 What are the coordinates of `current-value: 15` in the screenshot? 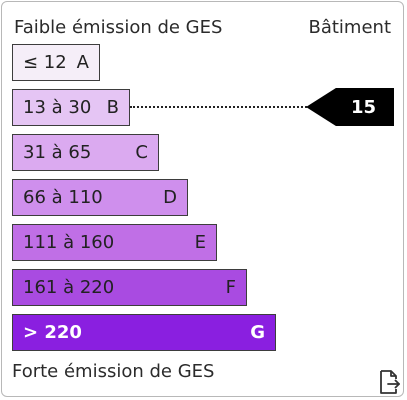 It's located at (363, 107).